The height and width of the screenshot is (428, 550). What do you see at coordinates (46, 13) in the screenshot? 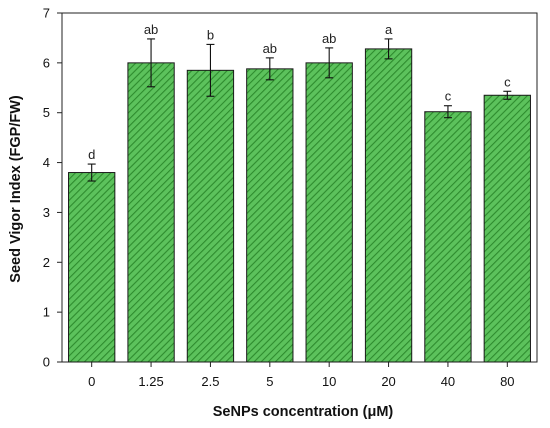
I see `y-tick-label: 7` at bounding box center [46, 13].